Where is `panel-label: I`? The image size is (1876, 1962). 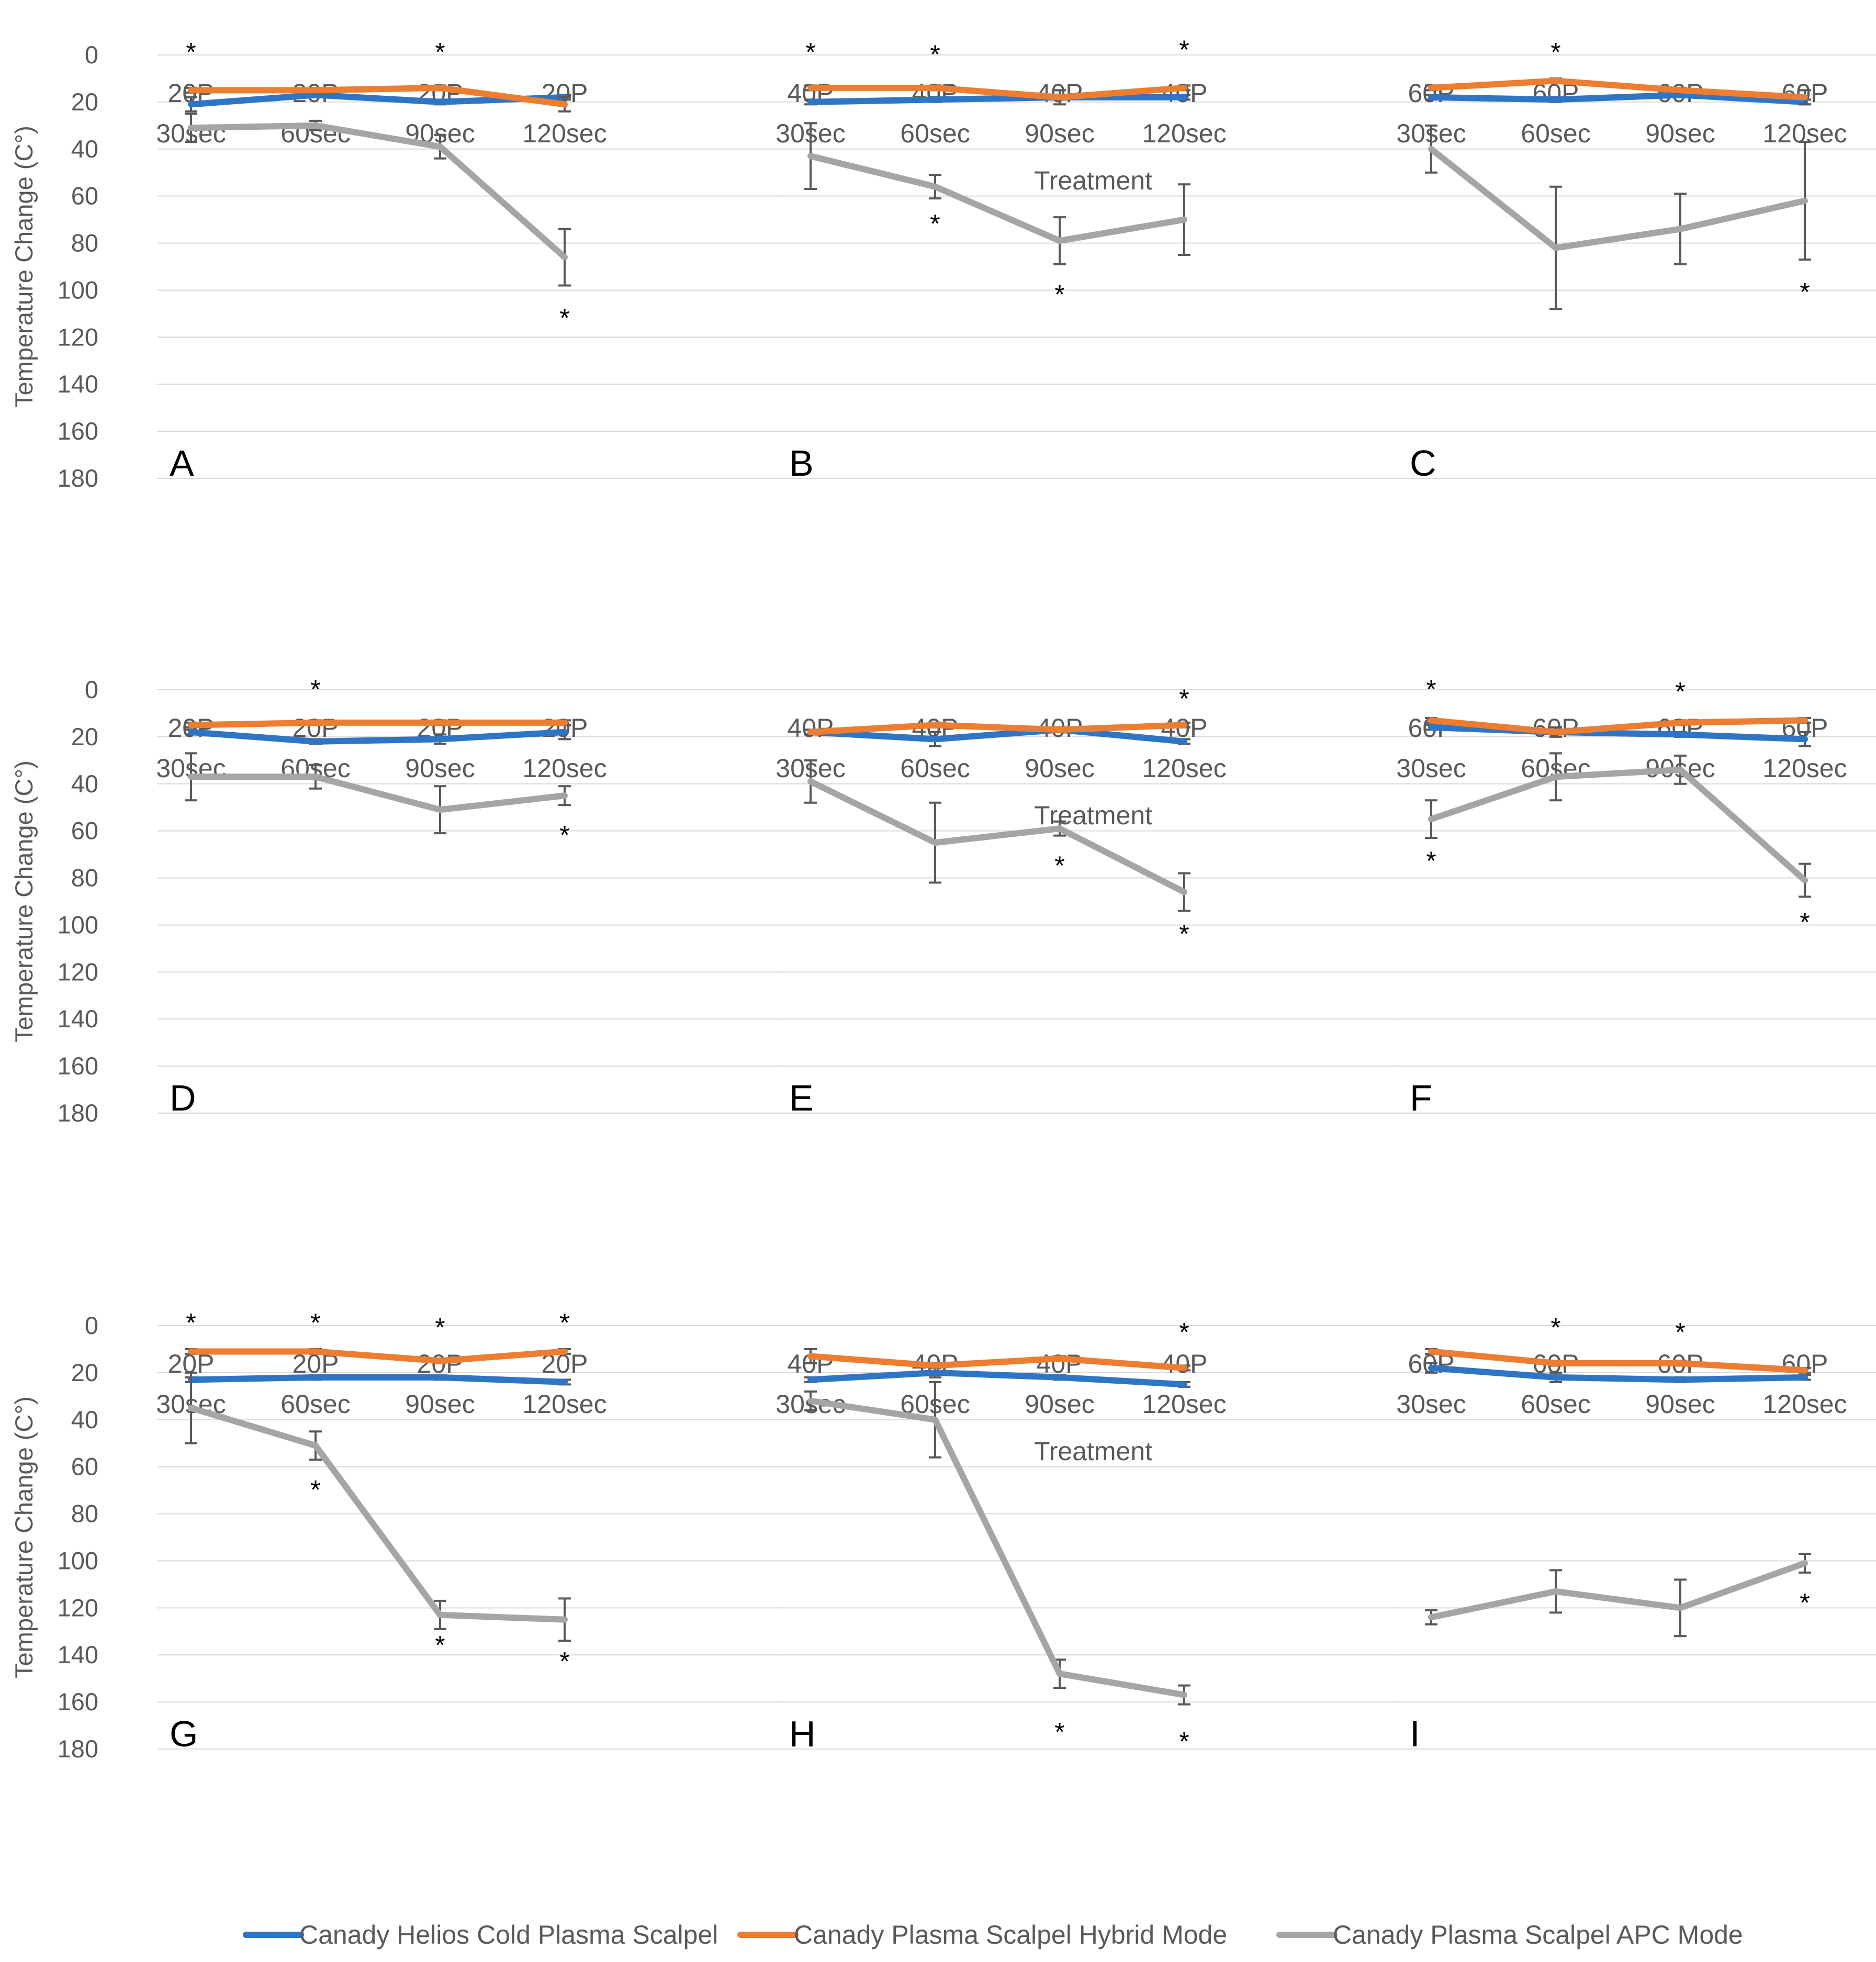 panel-label: I is located at coordinates (1415, 1734).